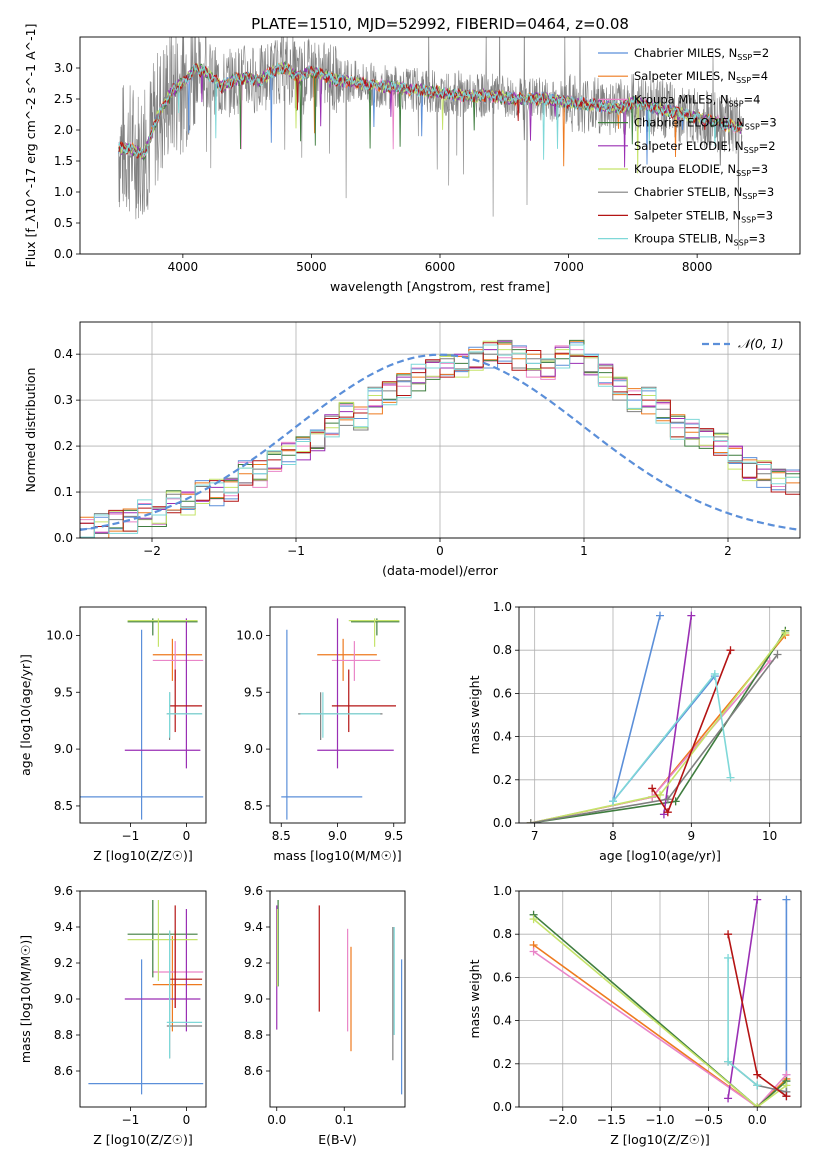 This screenshot has width=819, height=1170. What do you see at coordinates (30, 430) in the screenshot?
I see `y-axis-label: Normed distribution` at bounding box center [30, 430].